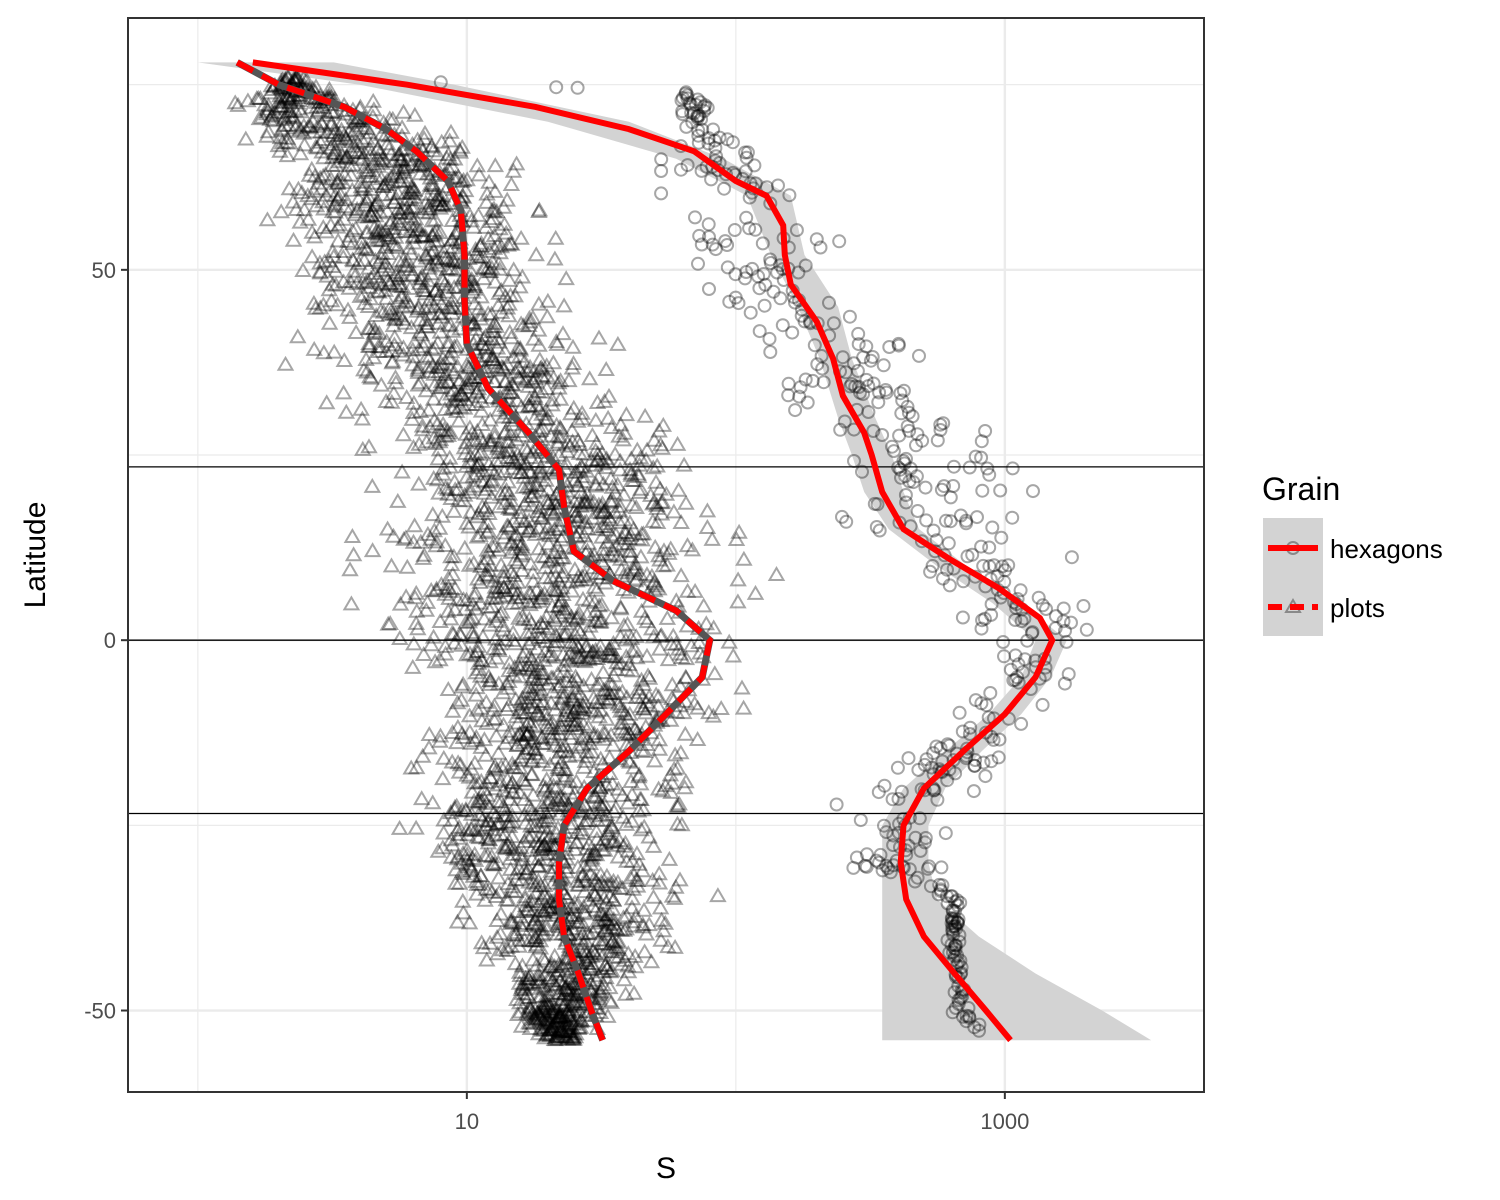 This screenshot has width=1500, height=1200. What do you see at coordinates (666, 1168) in the screenshot?
I see `x-axis-title: S` at bounding box center [666, 1168].